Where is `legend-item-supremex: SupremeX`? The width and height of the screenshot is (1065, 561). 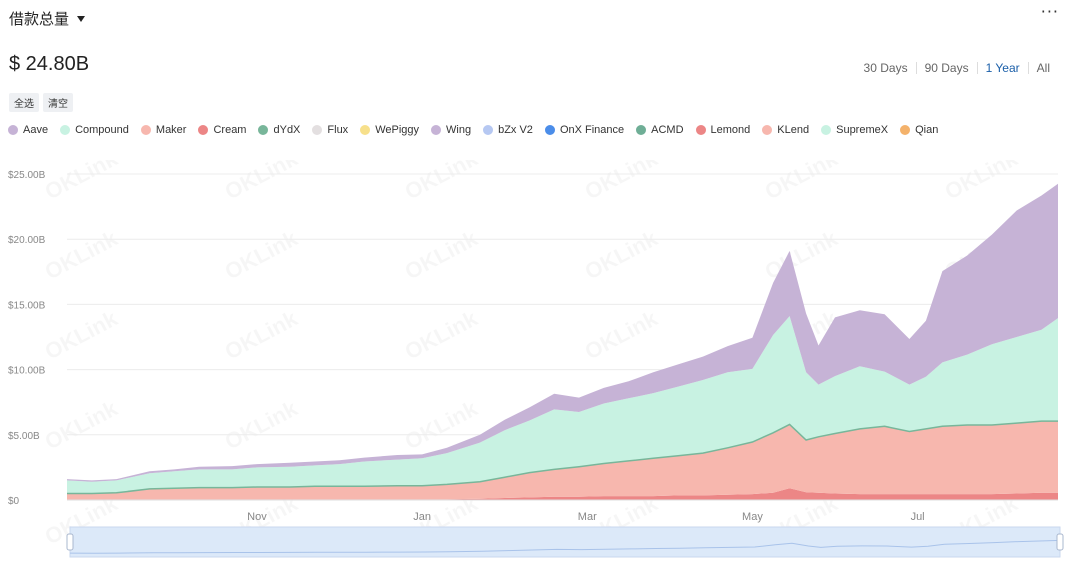
legend-item-supremex: SupremeX is located at coordinates (854, 130).